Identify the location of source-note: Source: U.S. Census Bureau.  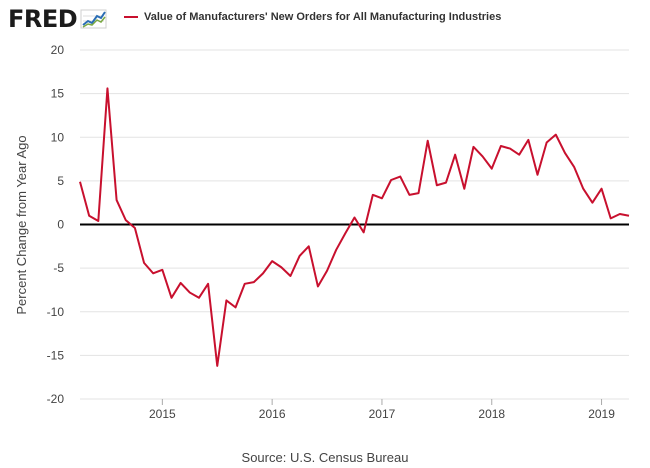
(325, 457).